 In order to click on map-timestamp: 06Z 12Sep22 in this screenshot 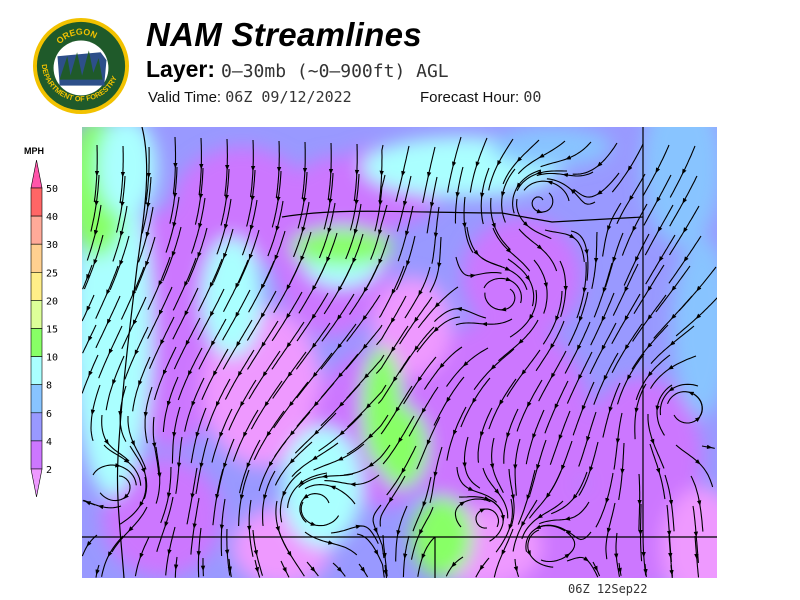, I will do `click(608, 589)`.